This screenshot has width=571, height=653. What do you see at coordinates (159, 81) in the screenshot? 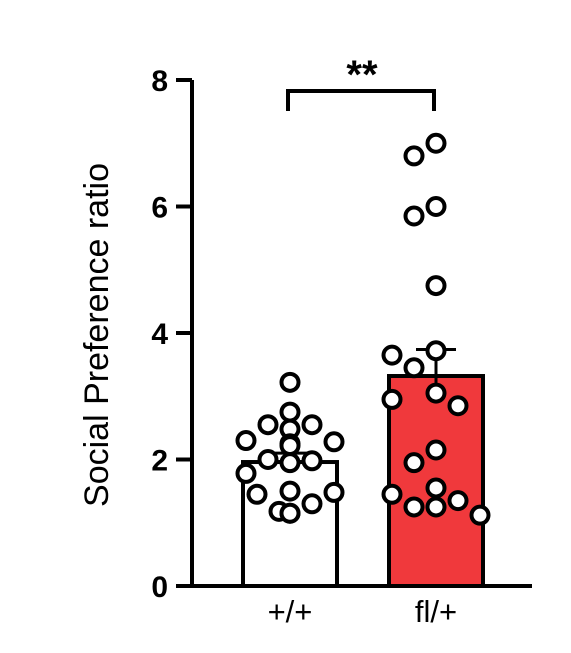
I see `y-tick-label: 8` at bounding box center [159, 81].